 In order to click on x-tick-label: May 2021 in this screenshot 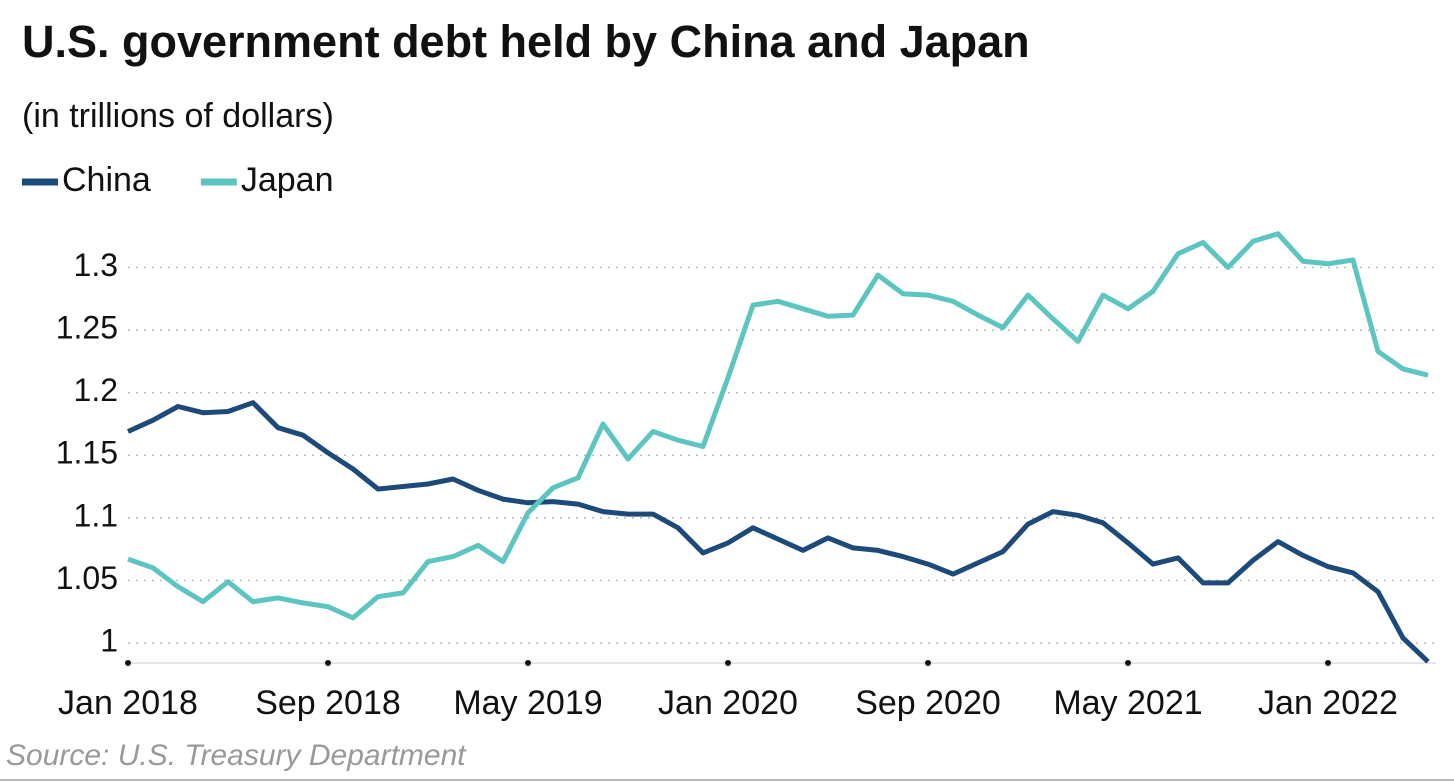, I will do `click(1127, 703)`.